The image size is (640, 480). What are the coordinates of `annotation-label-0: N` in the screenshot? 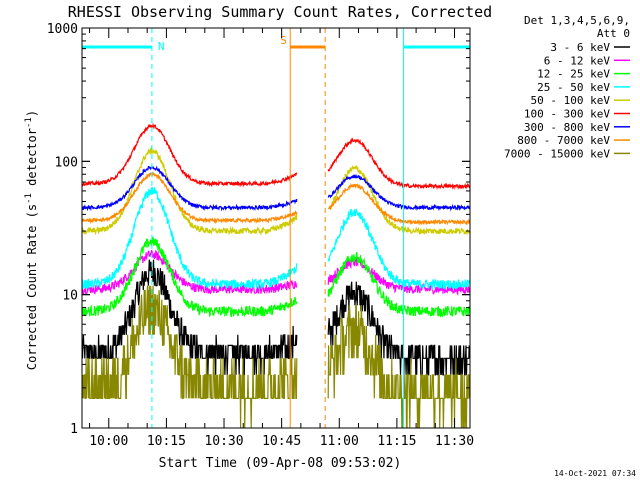 It's located at (161, 46).